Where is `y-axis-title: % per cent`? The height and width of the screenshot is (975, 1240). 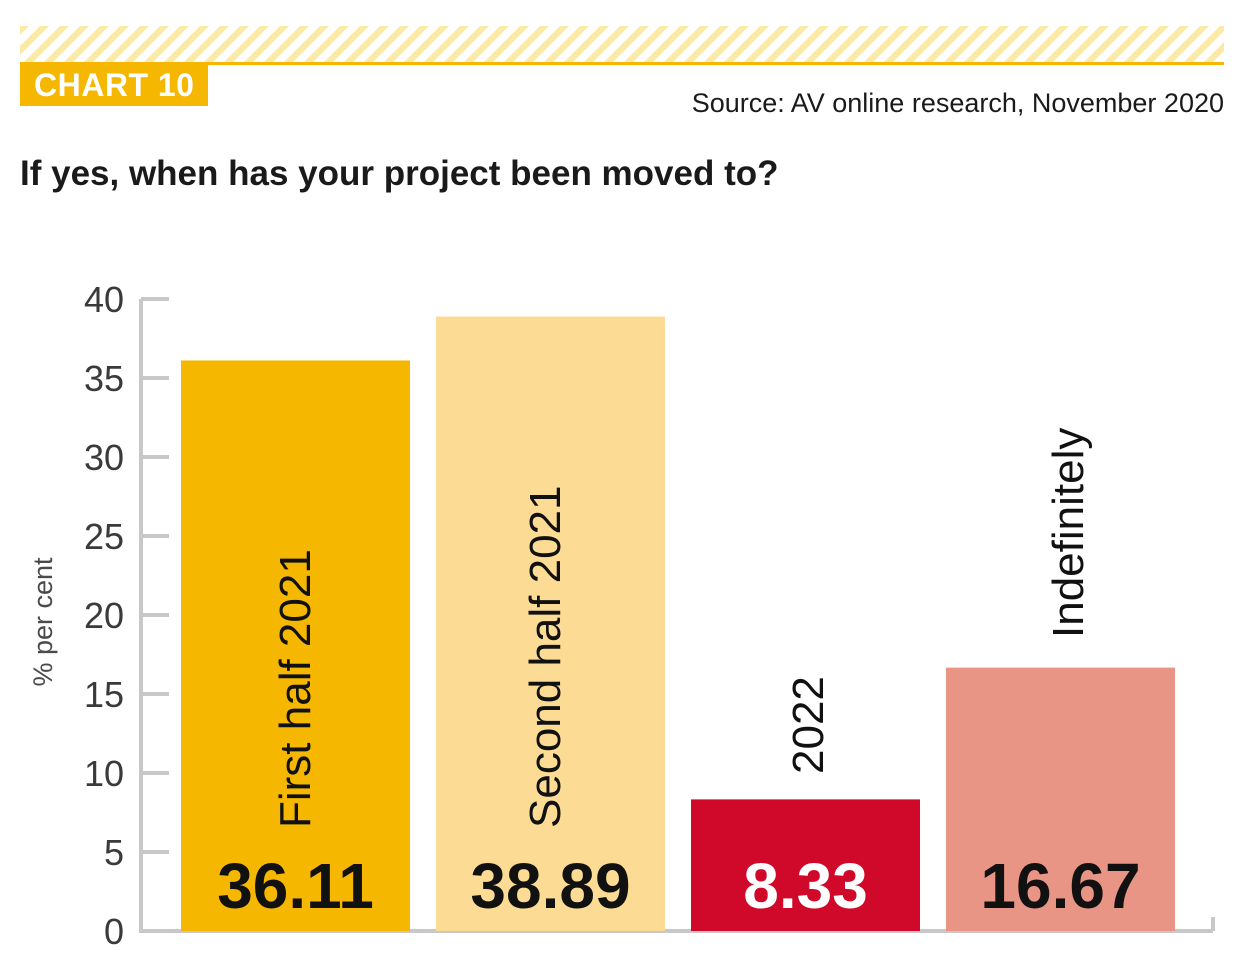
y-axis-title: % per cent is located at coordinates (43, 622).